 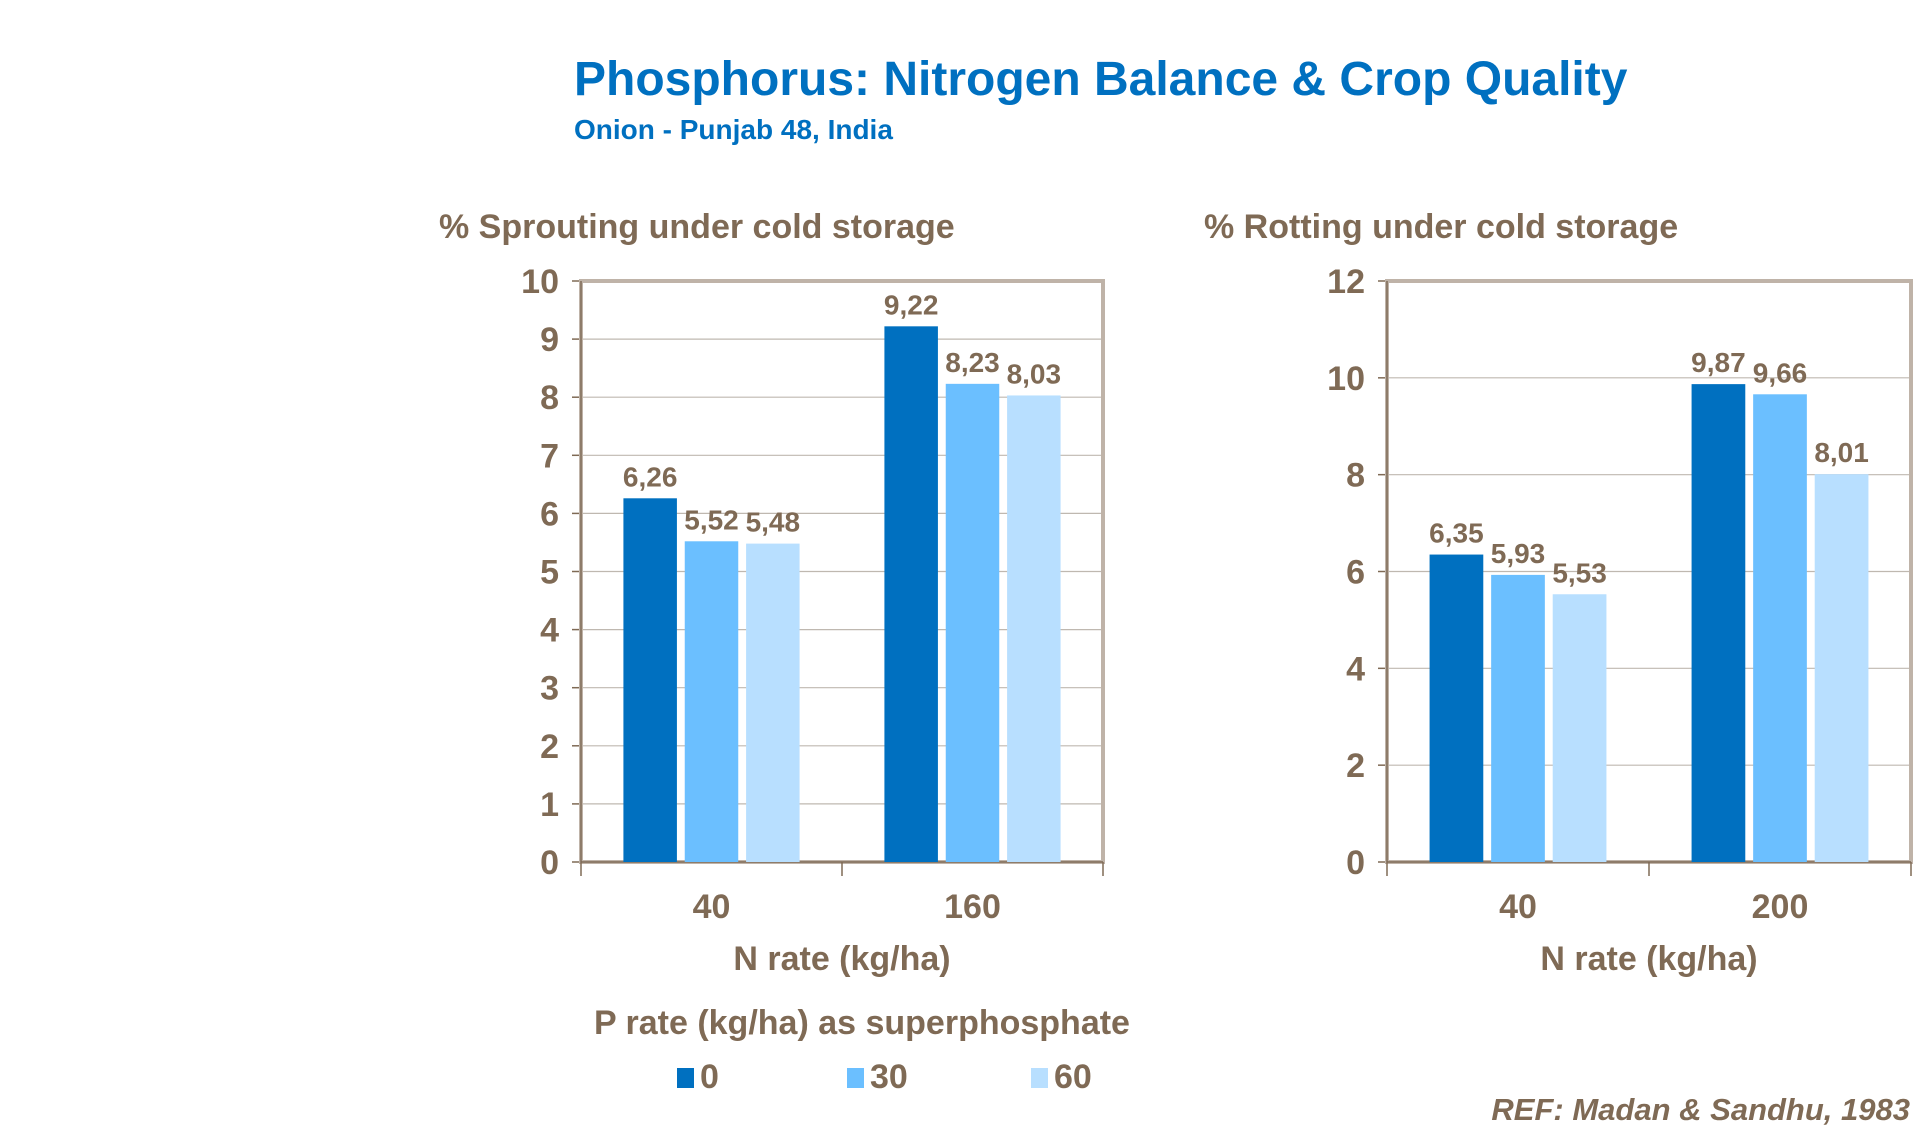 What do you see at coordinates (1700, 1109) in the screenshot?
I see `reference-citation: REF: Madan & Sandhu, 1983` at bounding box center [1700, 1109].